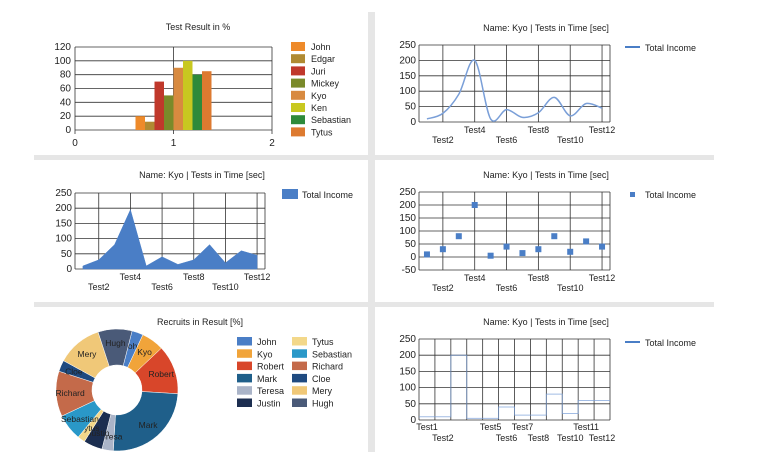 This screenshot has width=758, height=457. What do you see at coordinates (161, 374) in the screenshot?
I see `slice-label: Robert` at bounding box center [161, 374].